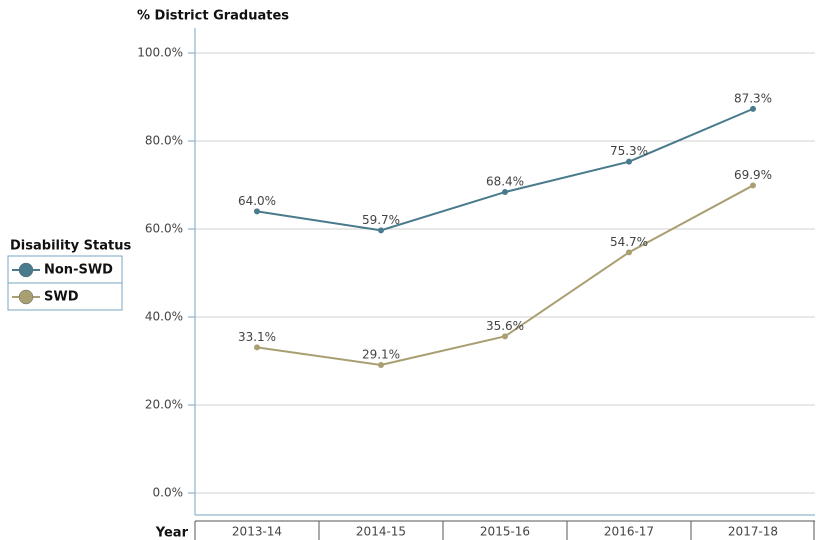 The image size is (816, 540). What do you see at coordinates (168, 493) in the screenshot?
I see `y-tick-label: 0.0%` at bounding box center [168, 493].